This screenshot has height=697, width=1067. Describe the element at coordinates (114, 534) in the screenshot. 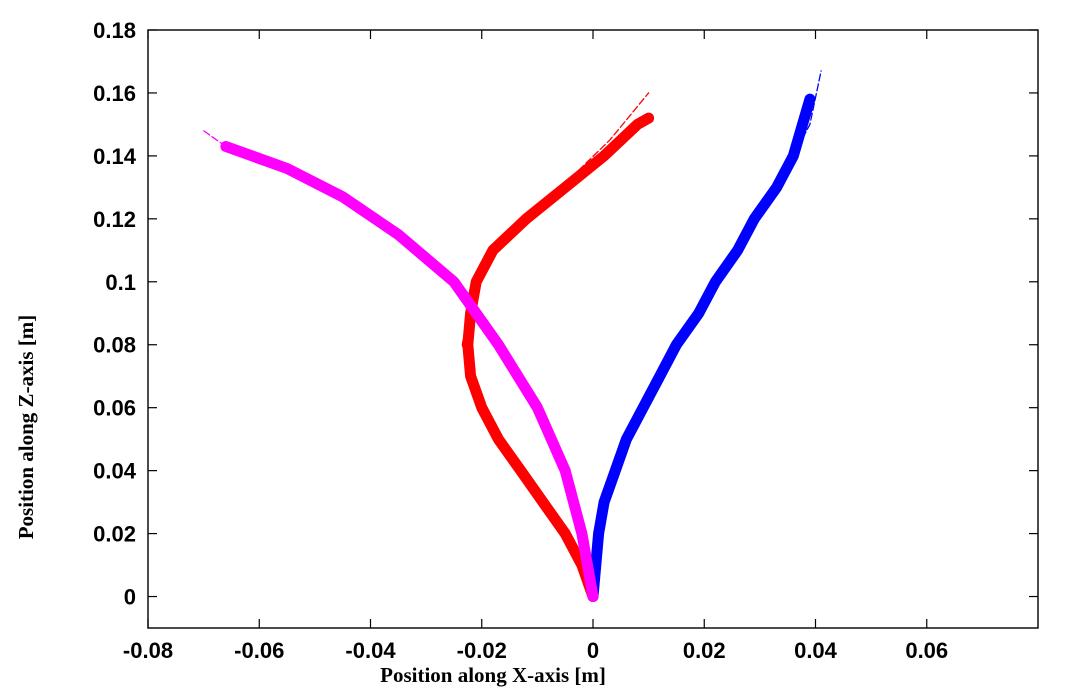

I see `y-tick-label: 0.02` at that location.